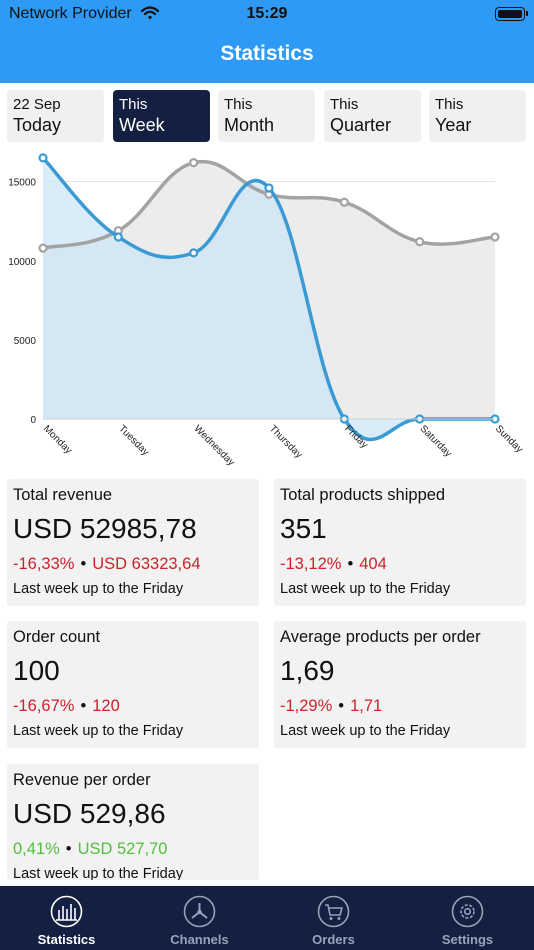  Describe the element at coordinates (89, 813) in the screenshot. I see `card-value: USD 529,86` at that location.